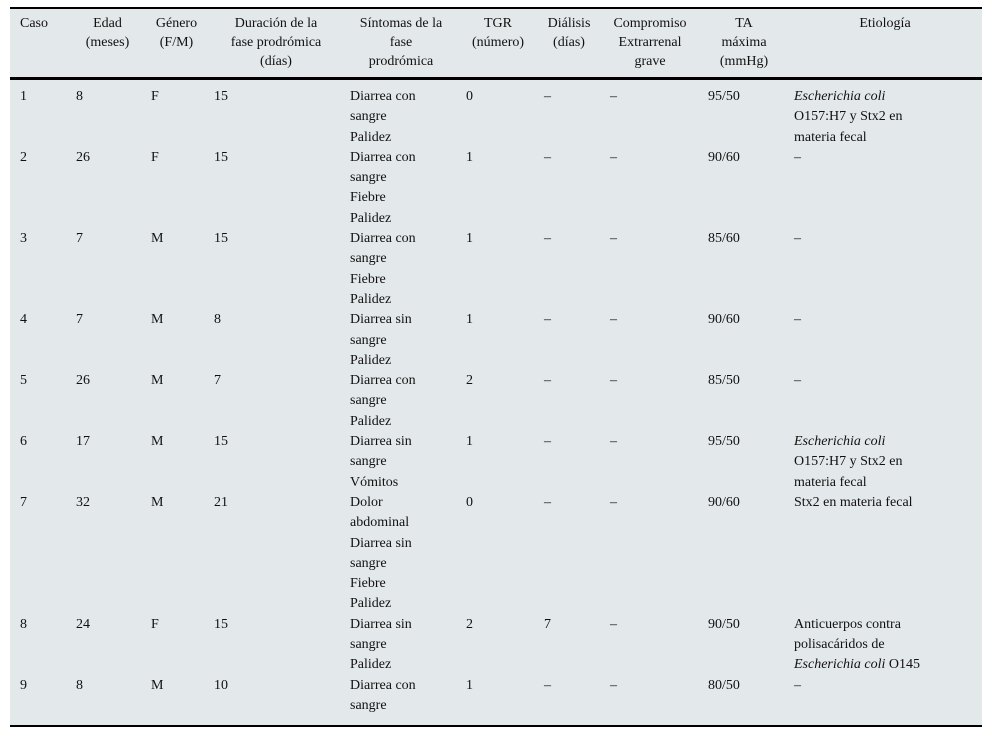 The image size is (992, 739). I want to click on header-line: Compromiso, so click(650, 23).